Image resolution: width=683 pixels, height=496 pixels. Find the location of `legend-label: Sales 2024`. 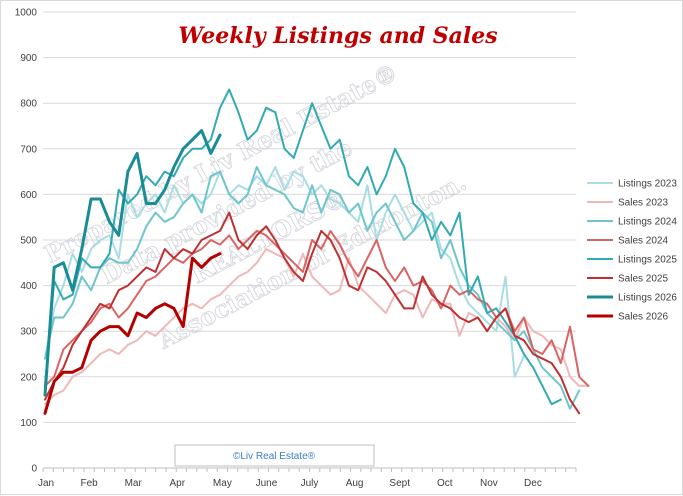

legend-label: Sales 2024 is located at coordinates (643, 241).